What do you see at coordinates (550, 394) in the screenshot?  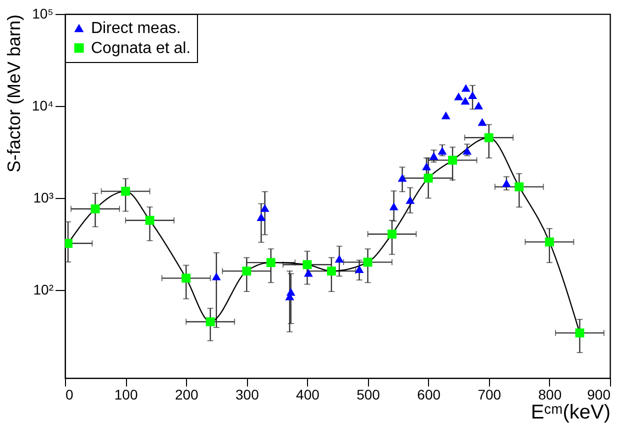 I see `x-tick-label: 800` at bounding box center [550, 394].